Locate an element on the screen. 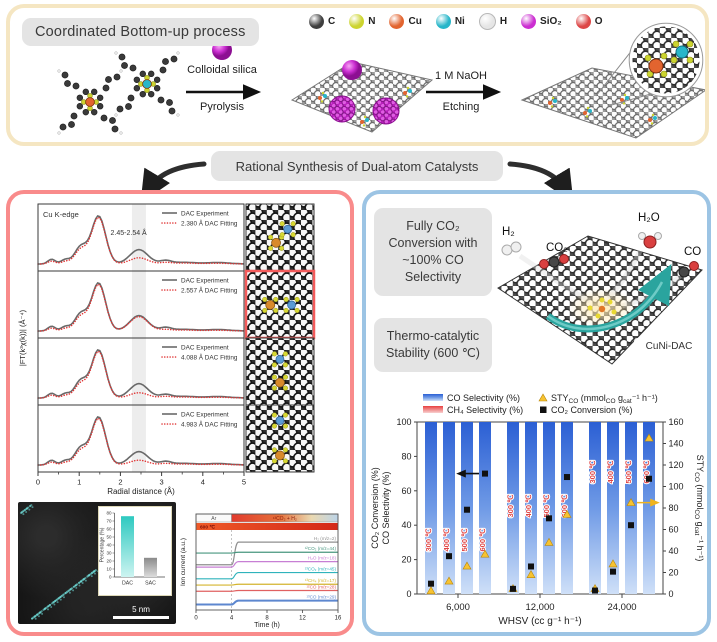 This screenshot has height=642, width=717. step1-top-label: Colloidal silica is located at coordinates (222, 70).